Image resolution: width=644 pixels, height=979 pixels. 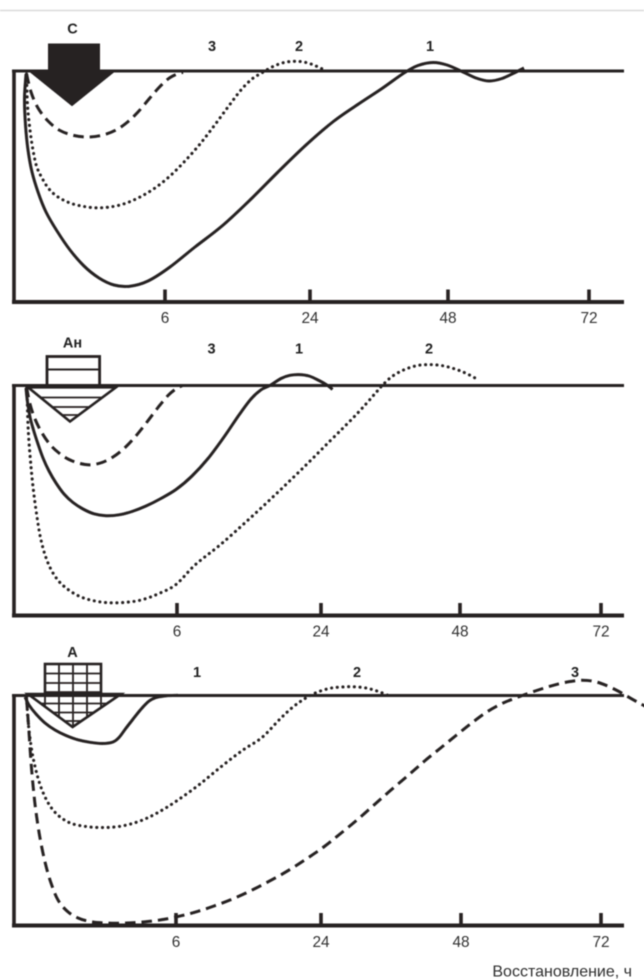 What do you see at coordinates (562, 971) in the screenshot?
I see `svg-text: Восстановление, ч` at bounding box center [562, 971].